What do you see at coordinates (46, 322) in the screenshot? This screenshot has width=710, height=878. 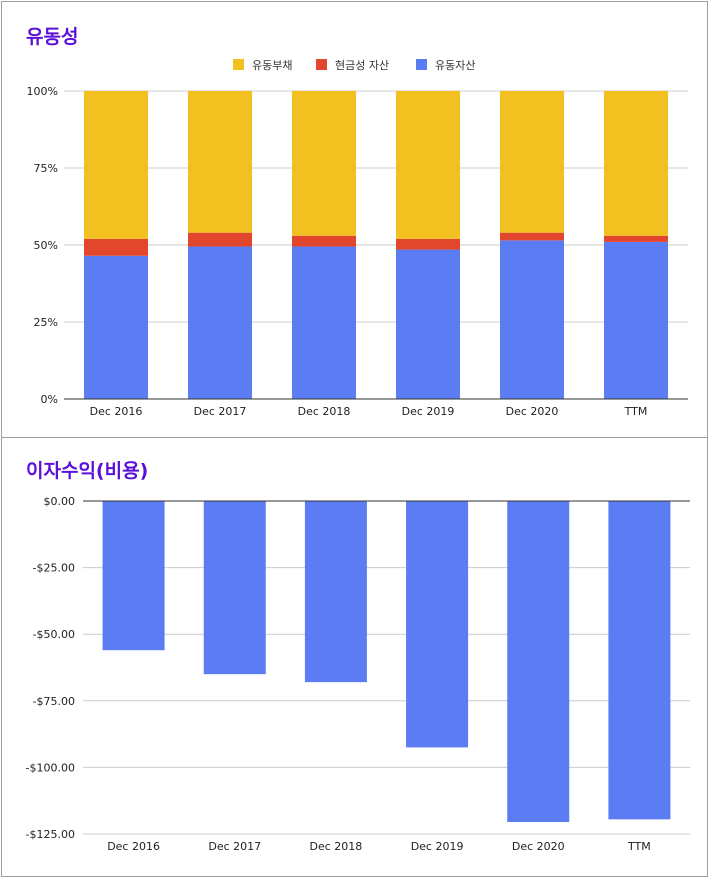 I see `y-tick-label: 25%` at bounding box center [46, 322].